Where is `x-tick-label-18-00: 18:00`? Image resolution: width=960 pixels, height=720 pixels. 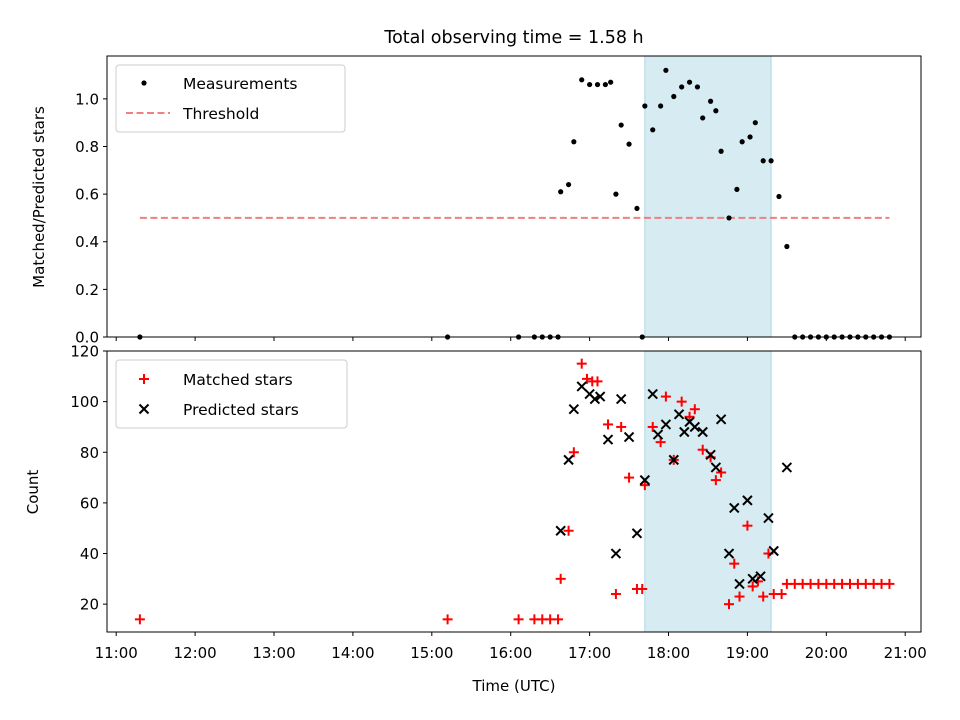
x-tick-label-18-00: 18:00 is located at coordinates (668, 653).